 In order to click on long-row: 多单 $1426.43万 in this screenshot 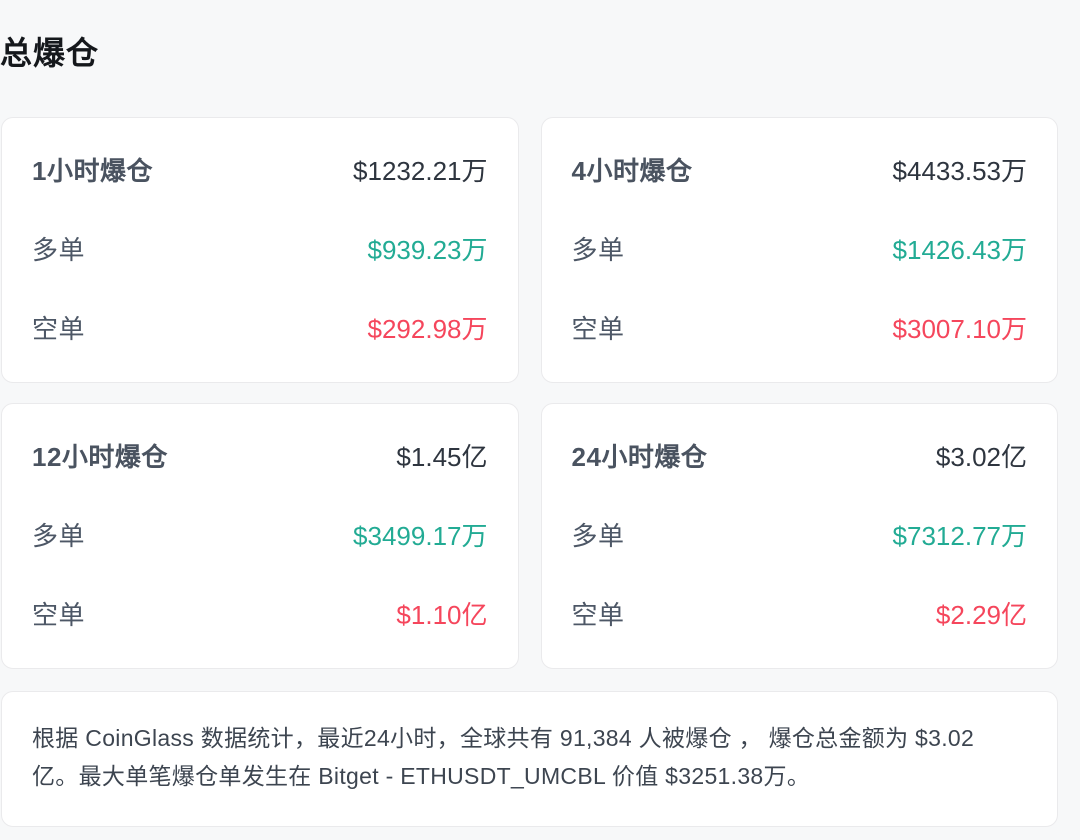, I will do `click(800, 250)`.